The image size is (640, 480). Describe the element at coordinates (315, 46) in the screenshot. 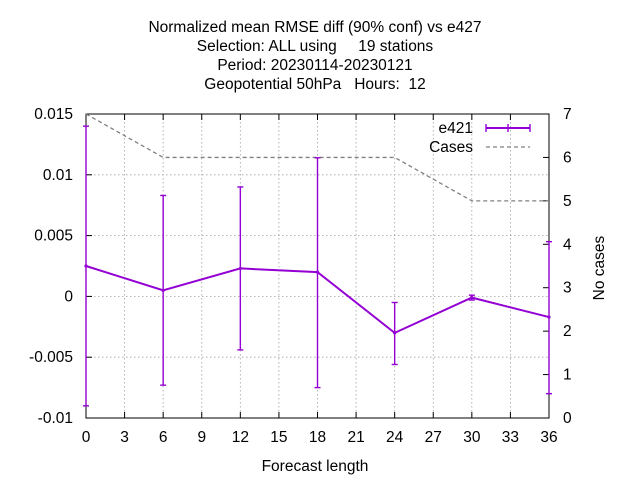

I see `title-line-2: Selection: ALL using 19 stations` at that location.